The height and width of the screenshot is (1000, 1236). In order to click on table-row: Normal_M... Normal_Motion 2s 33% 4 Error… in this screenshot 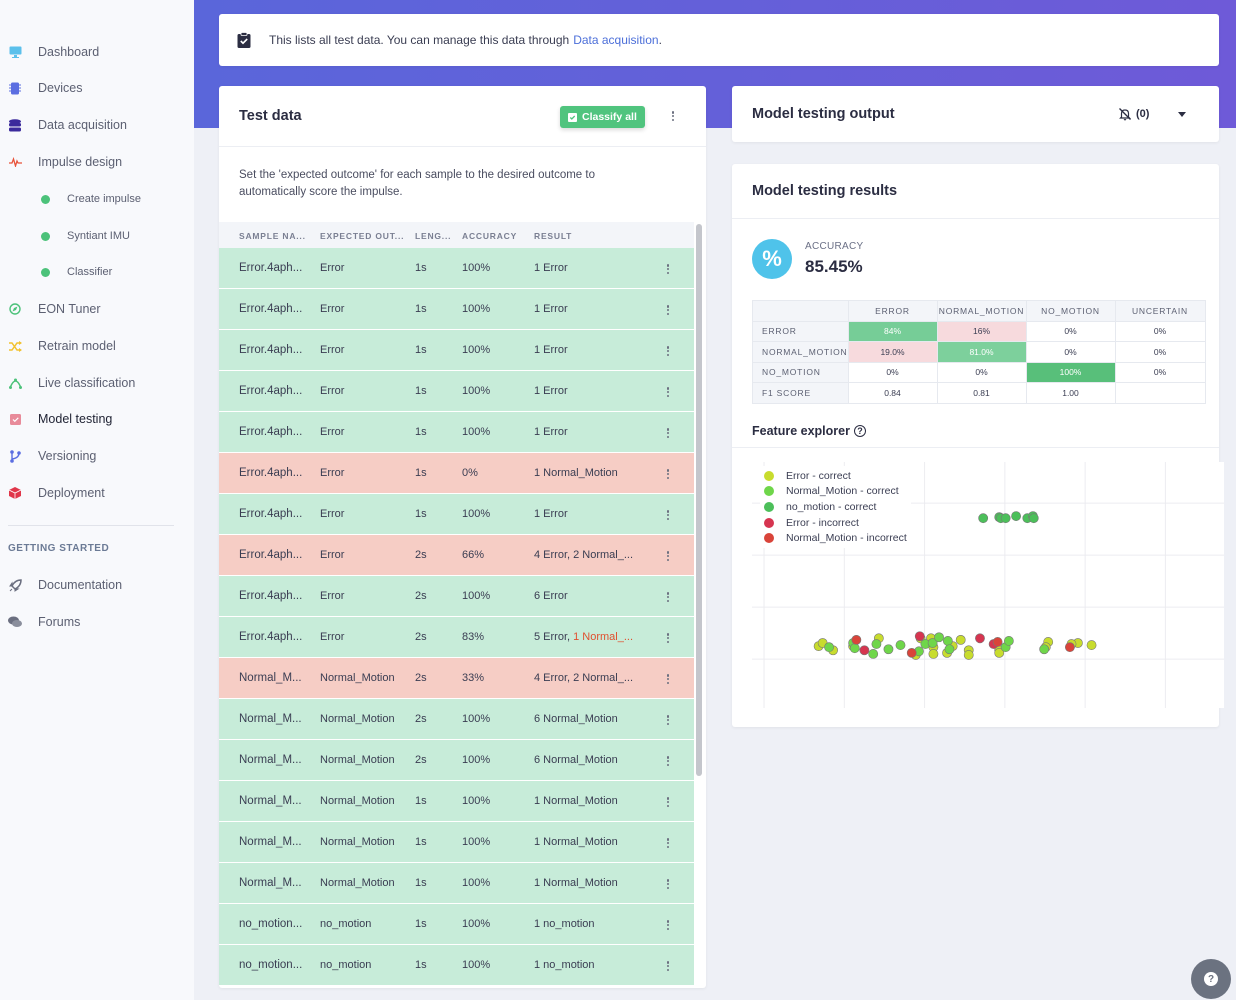, I will do `click(456, 678)`.